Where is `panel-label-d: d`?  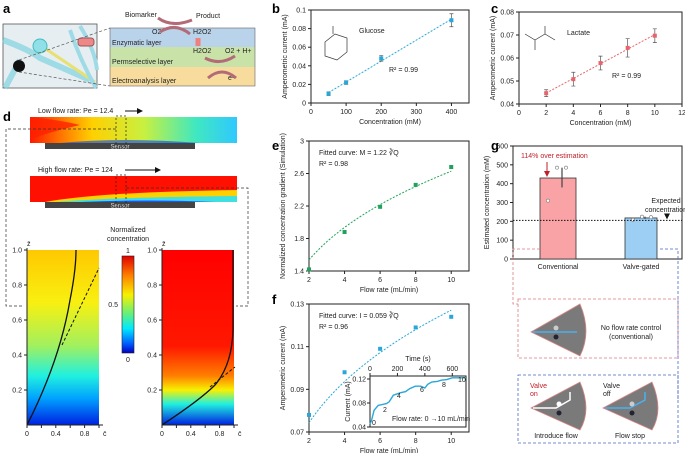 panel-label-d: d is located at coordinates (7, 116).